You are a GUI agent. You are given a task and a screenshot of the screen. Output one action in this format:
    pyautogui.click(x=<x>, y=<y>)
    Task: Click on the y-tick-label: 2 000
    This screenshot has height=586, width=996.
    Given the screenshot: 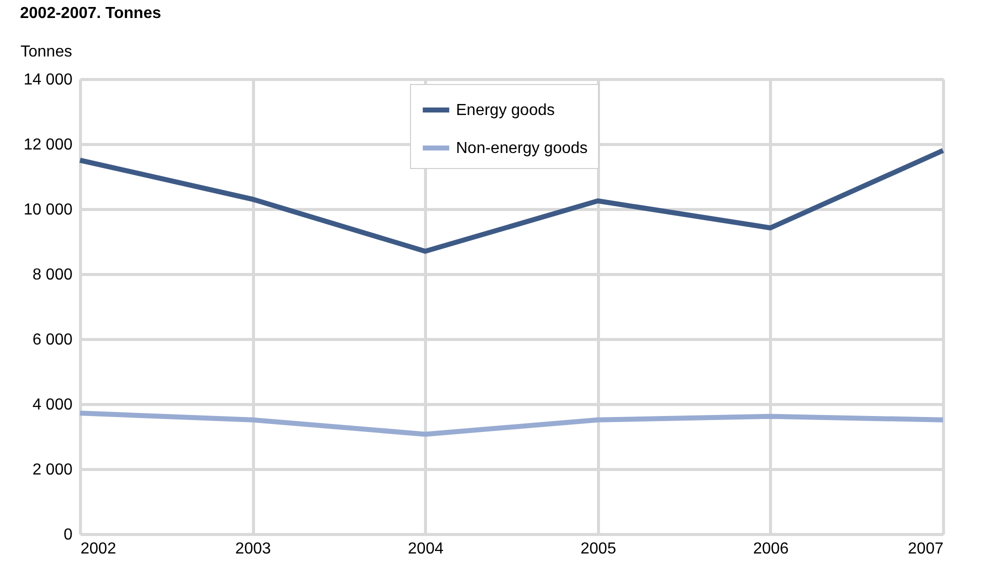 What is the action you would take?
    pyautogui.click(x=52, y=470)
    